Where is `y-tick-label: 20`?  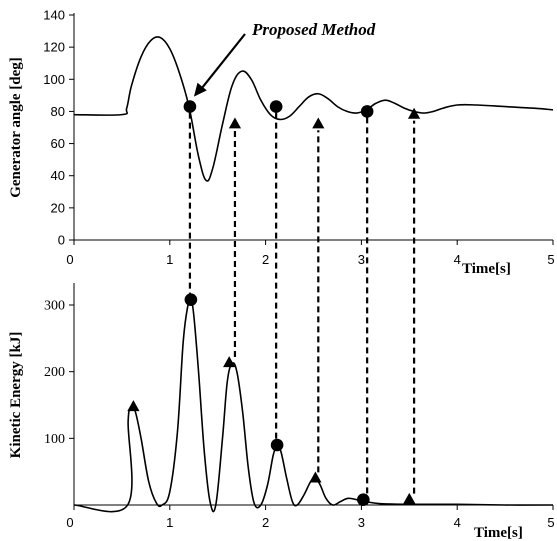 y-tick-label: 20 is located at coordinates (58, 207).